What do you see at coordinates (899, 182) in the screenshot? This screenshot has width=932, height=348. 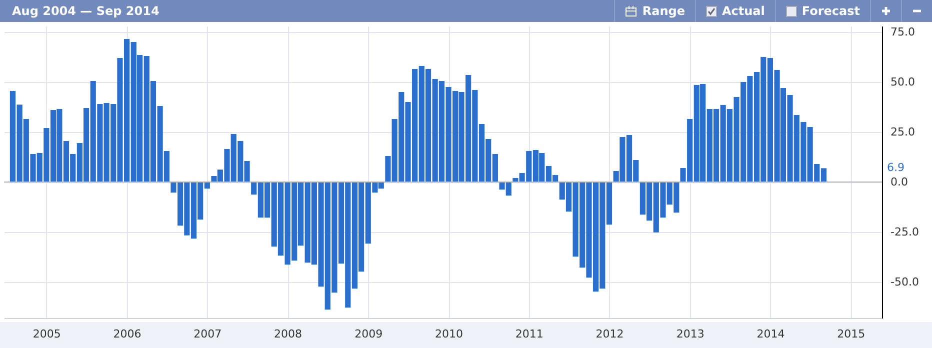 I see `y-tick-label: 0.0` at bounding box center [899, 182].